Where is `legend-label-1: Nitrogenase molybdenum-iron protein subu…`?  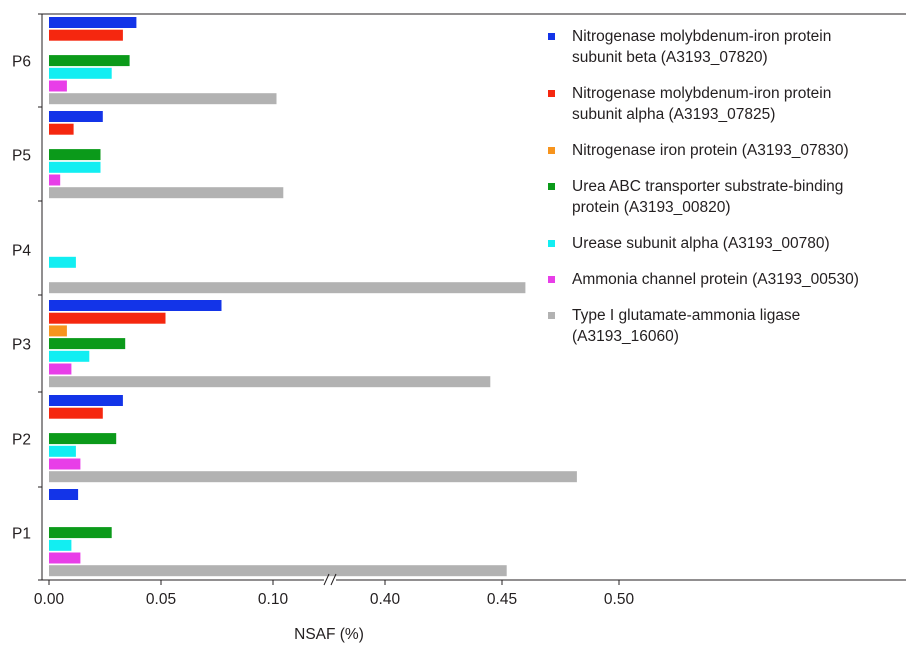
legend-label-1: Nitrogenase molybdenum-iron protein subu… is located at coordinates (702, 47).